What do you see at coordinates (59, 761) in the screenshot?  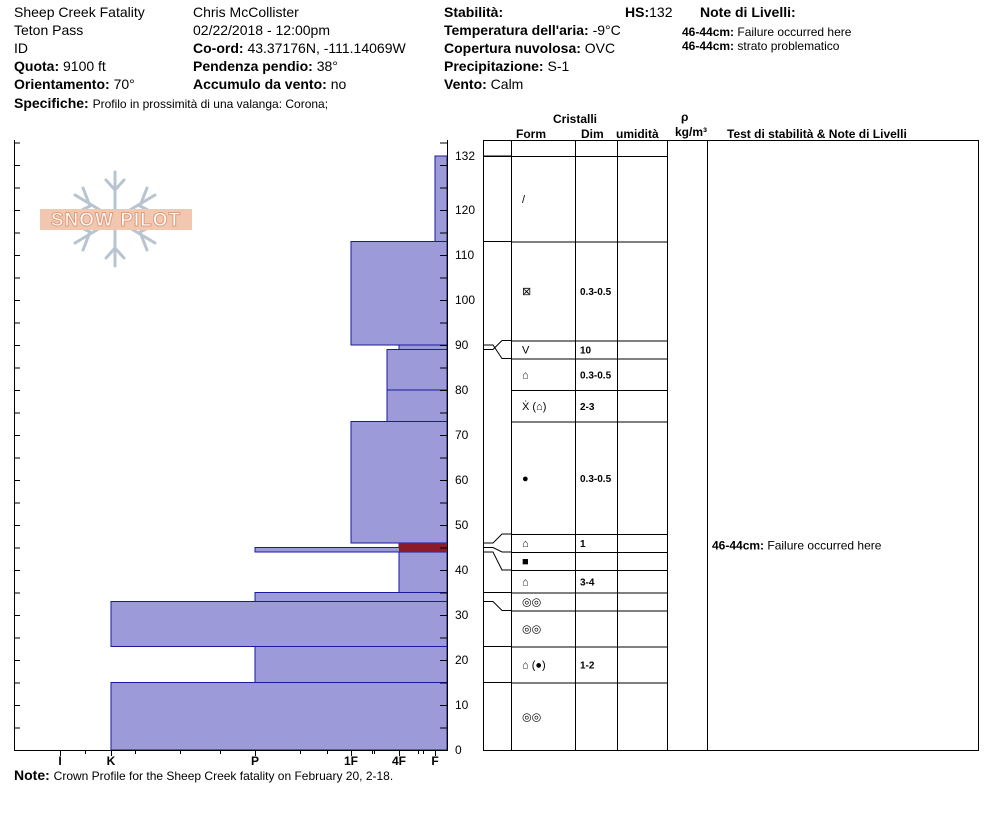 I see `hardness-tick-label: I` at bounding box center [59, 761].